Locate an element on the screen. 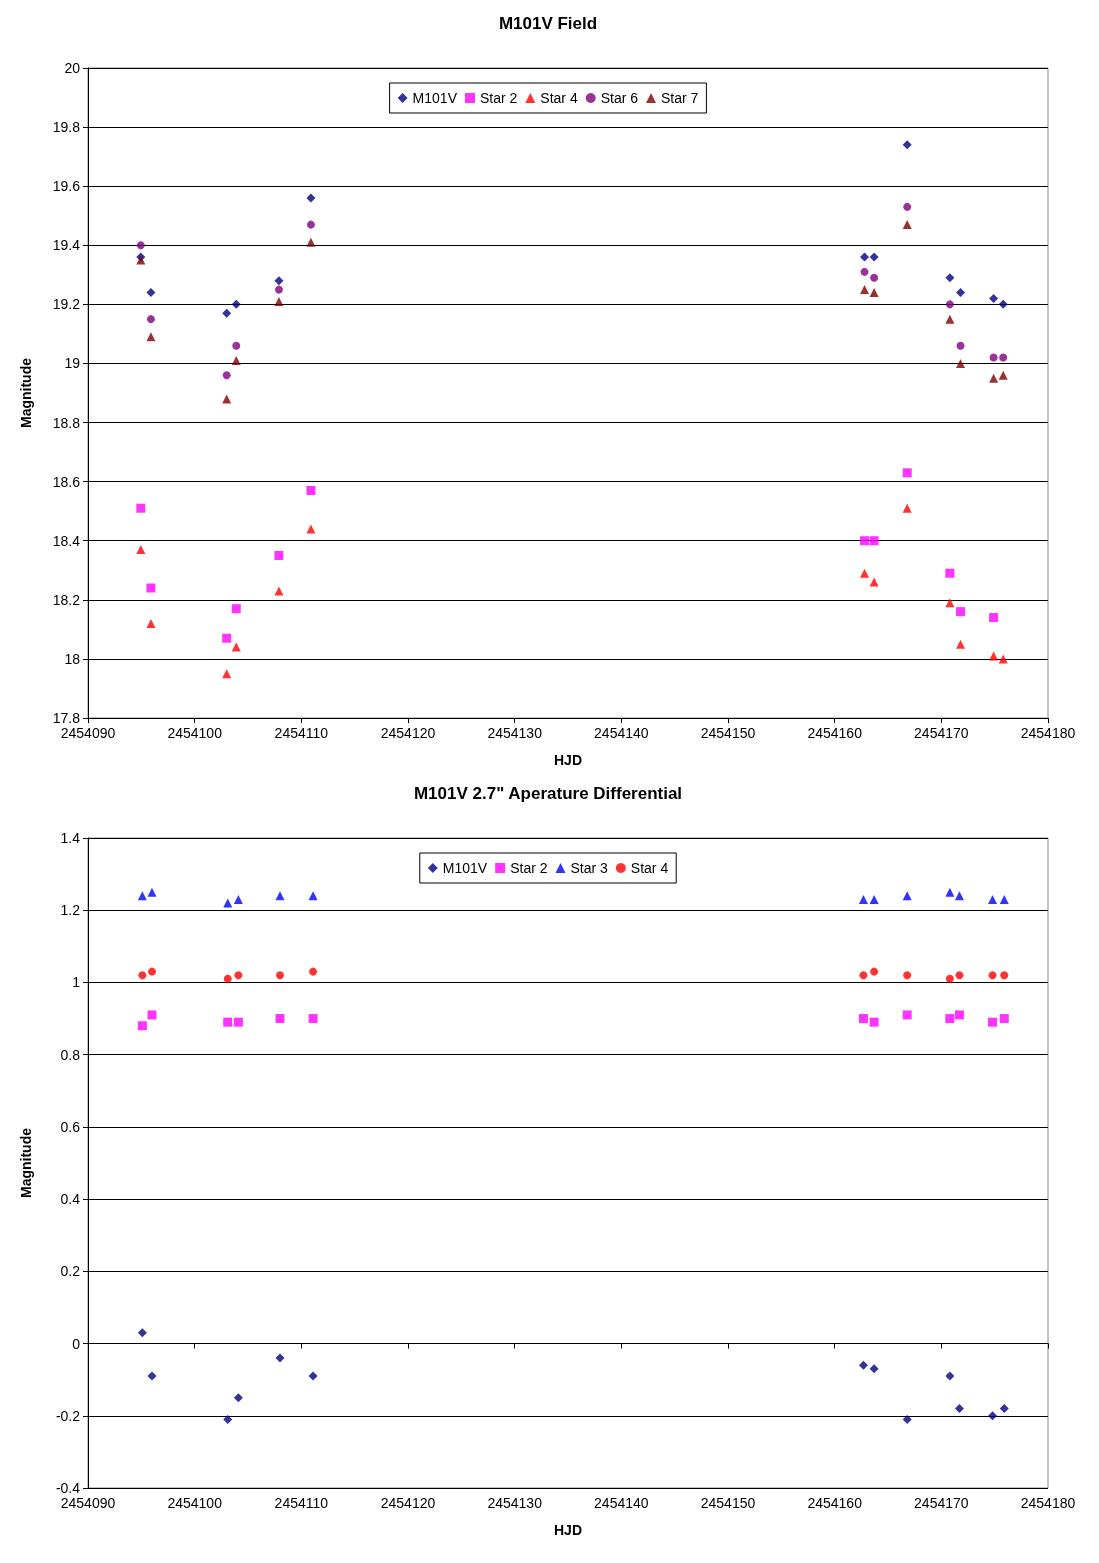  legend-label: Star 4 is located at coordinates (649, 868).